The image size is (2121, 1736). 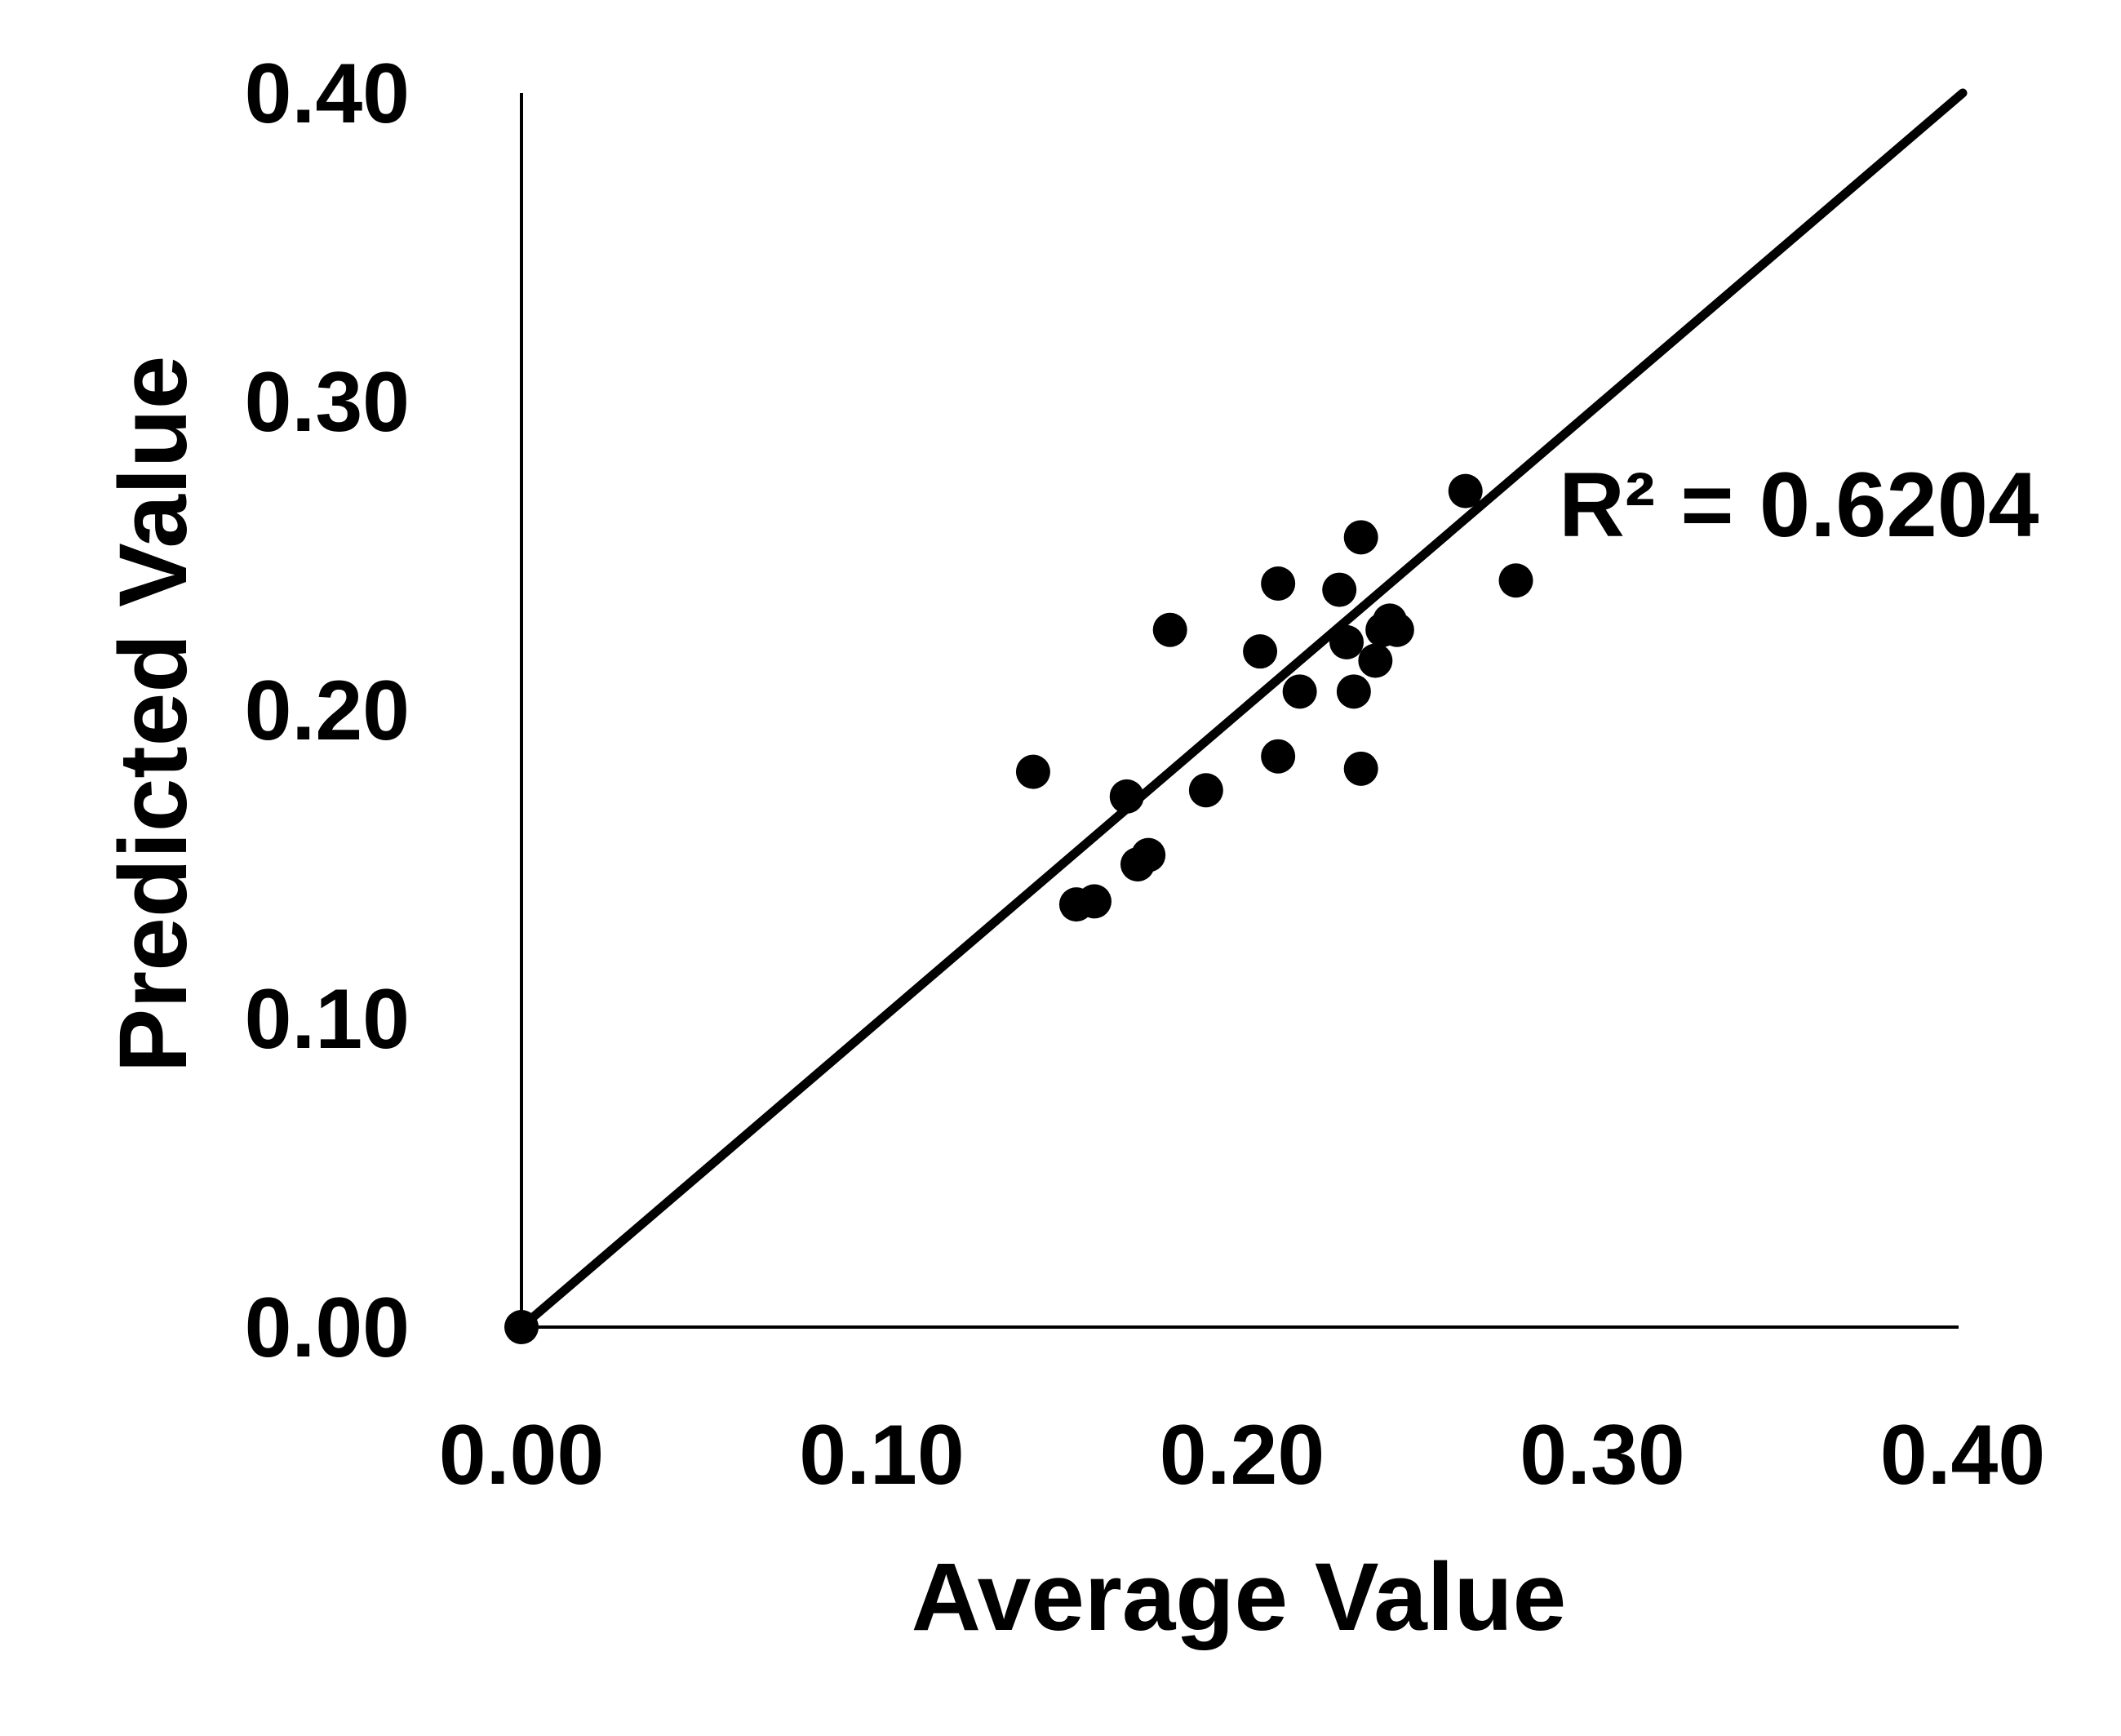 I want to click on y-tick-label: 0.20, so click(x=327, y=711).